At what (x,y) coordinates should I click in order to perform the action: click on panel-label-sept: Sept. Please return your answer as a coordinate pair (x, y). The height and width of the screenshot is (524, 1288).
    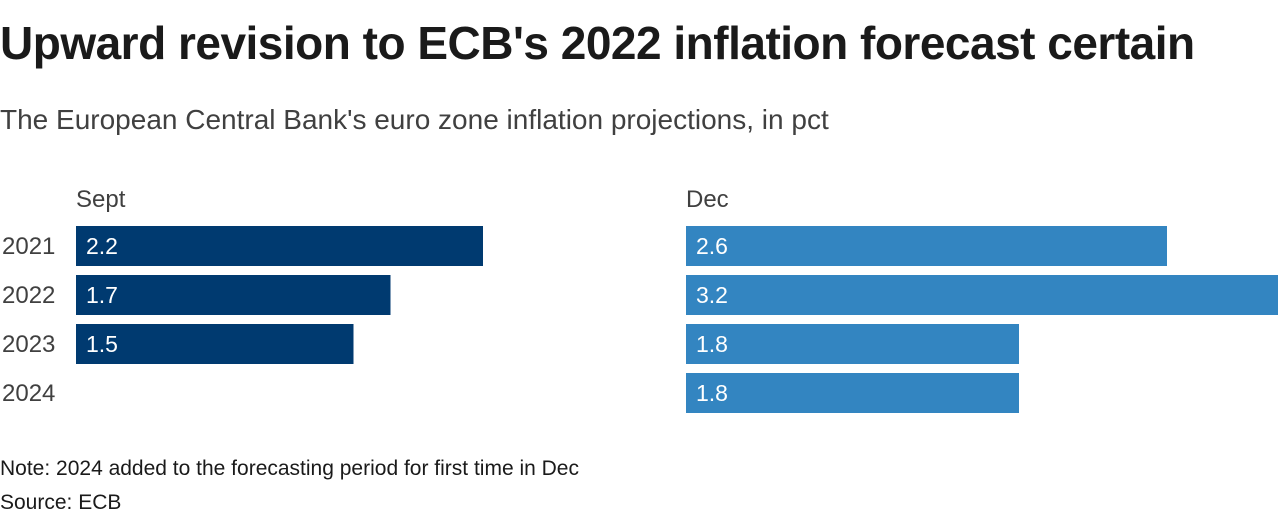
    Looking at the image, I should click on (101, 199).